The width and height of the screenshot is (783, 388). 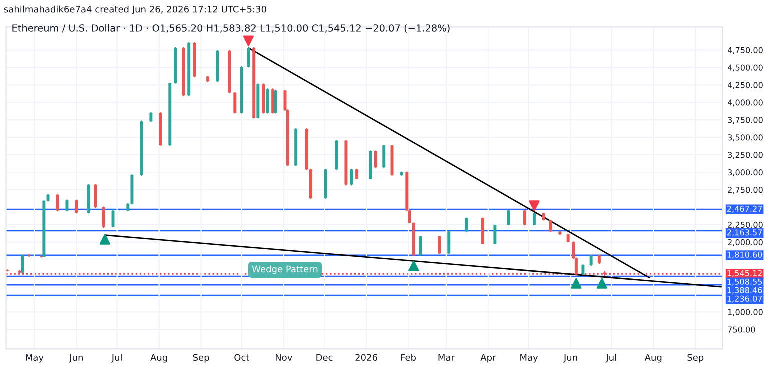 I want to click on y-tick-label: 1,000.00, so click(x=745, y=312).